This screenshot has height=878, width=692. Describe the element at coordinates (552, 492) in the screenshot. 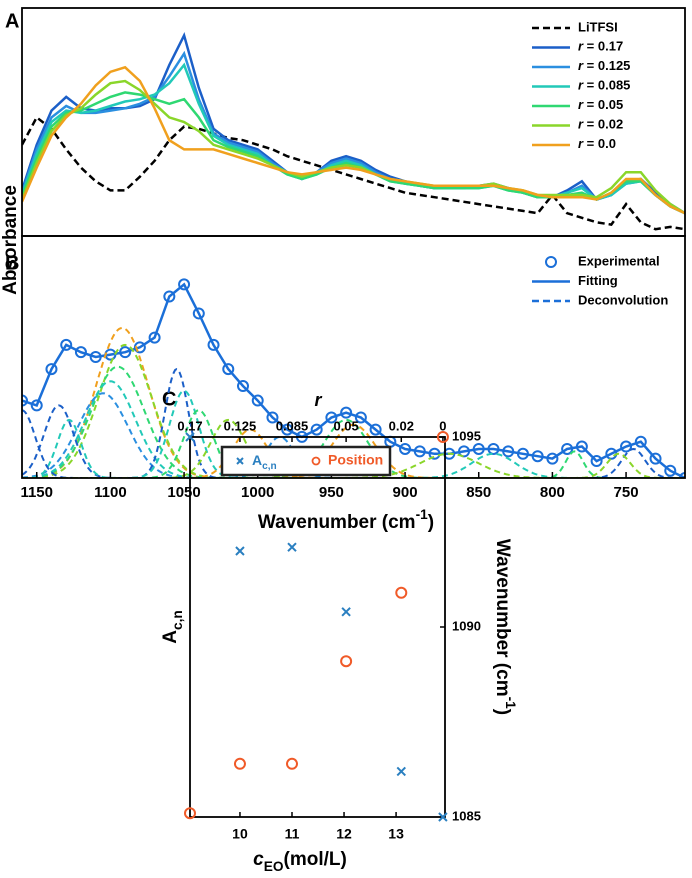

I see `x-tick-label: 800` at that location.